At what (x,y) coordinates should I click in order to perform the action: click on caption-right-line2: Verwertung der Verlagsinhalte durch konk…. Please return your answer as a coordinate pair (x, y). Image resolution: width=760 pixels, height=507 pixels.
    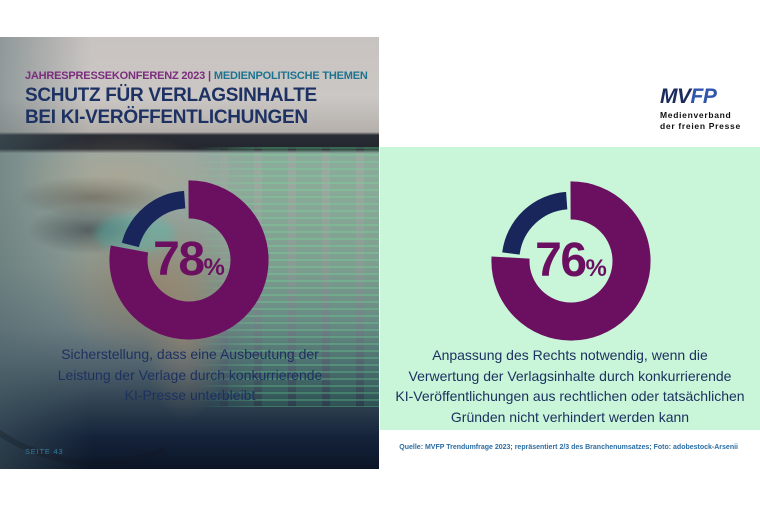
    Looking at the image, I should click on (570, 375).